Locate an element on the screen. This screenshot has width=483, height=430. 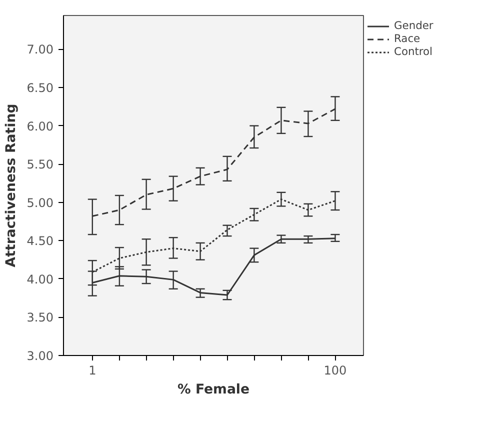
legend-label: Control is located at coordinates (413, 51).